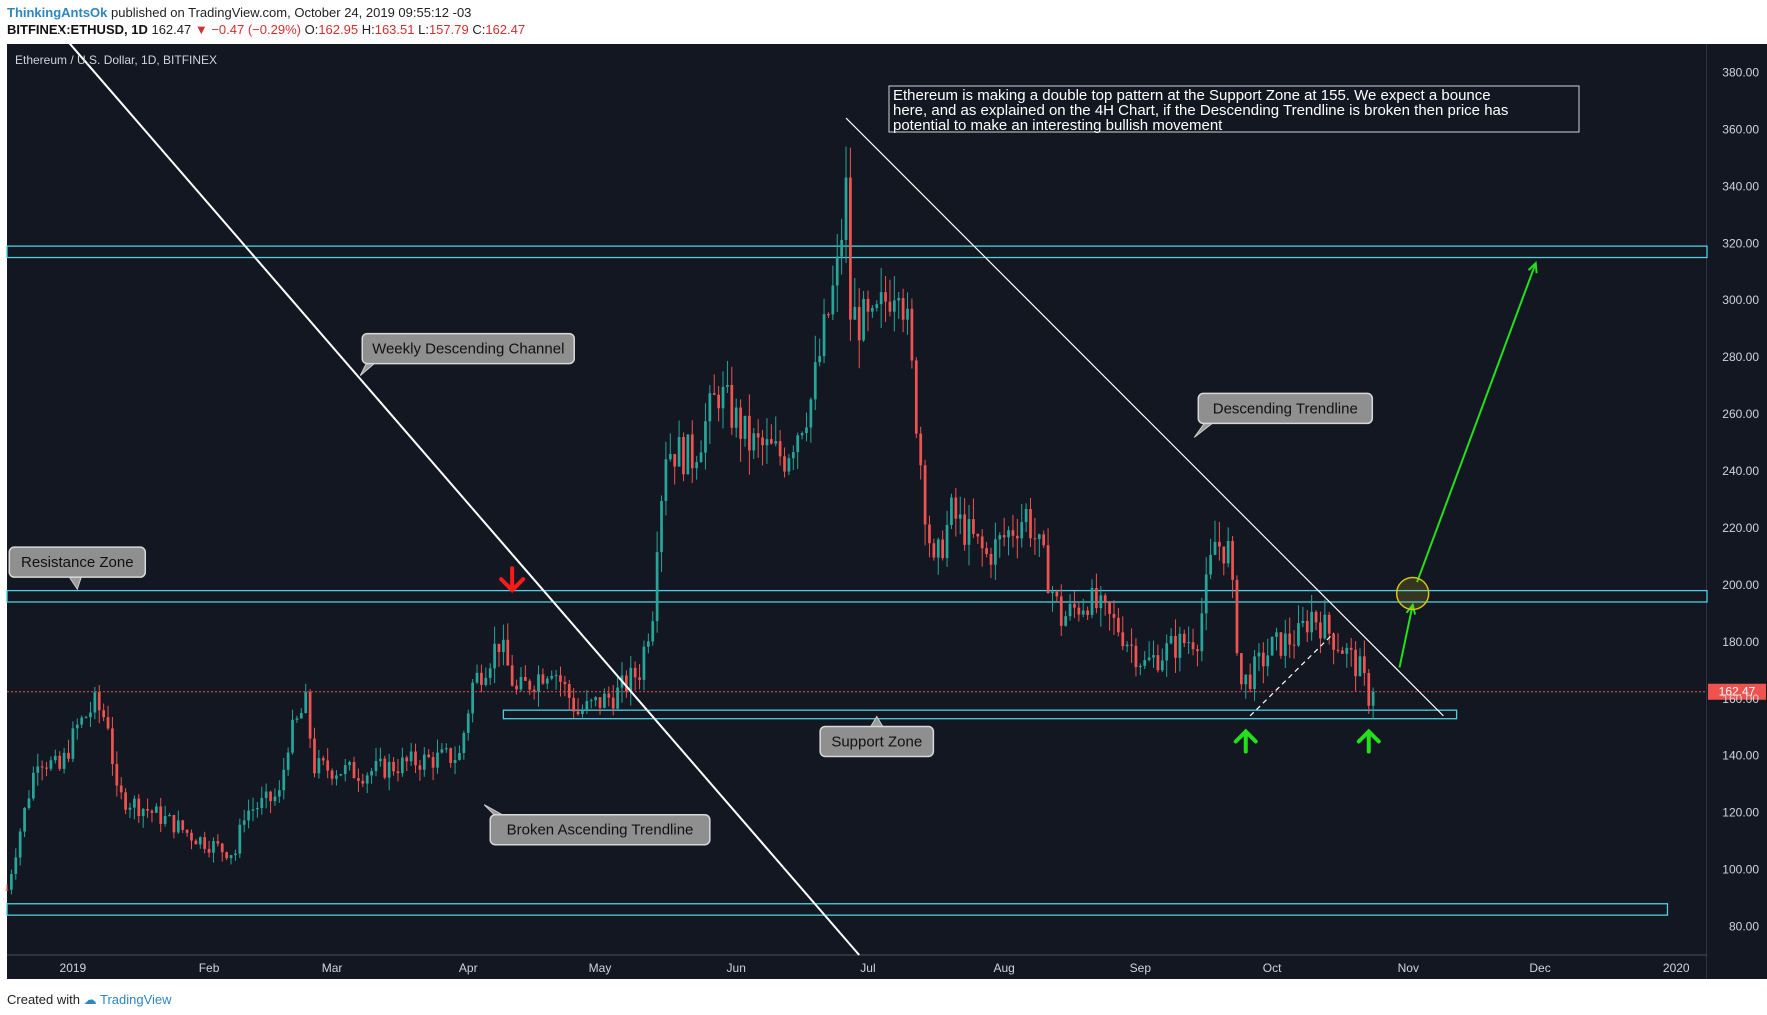  I want to click on callout-descending-trendline: Descending Trendline, so click(1283, 415).